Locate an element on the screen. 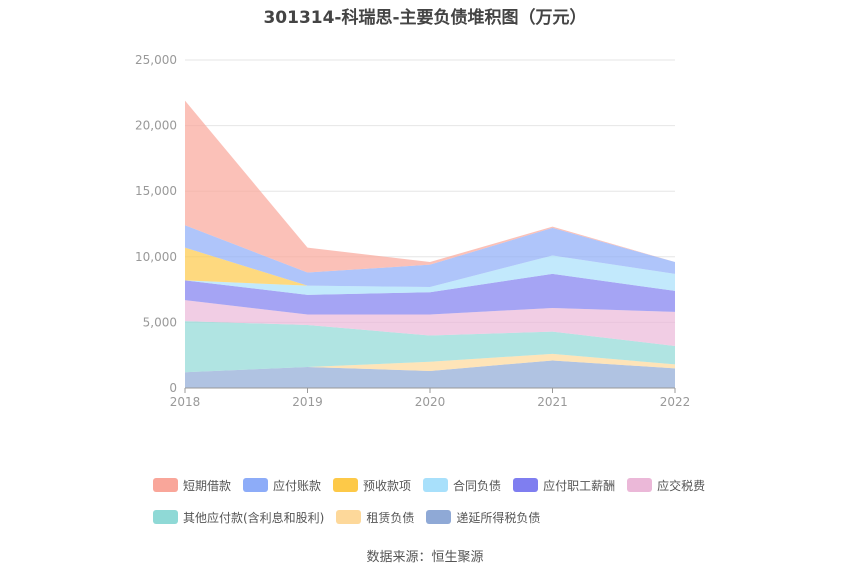 The width and height of the screenshot is (850, 575). legend-label: 应付账款 is located at coordinates (297, 485).